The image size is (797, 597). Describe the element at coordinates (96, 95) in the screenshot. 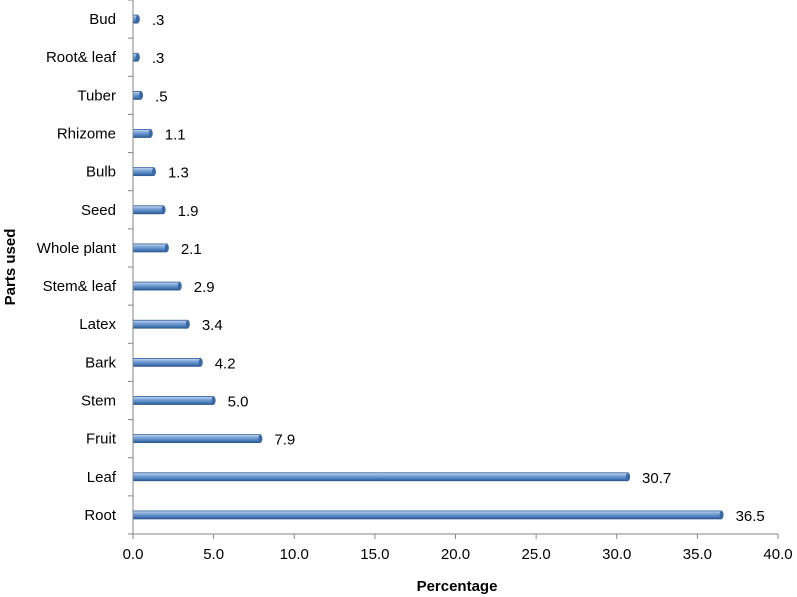

I see `category-label: Tuber` at that location.